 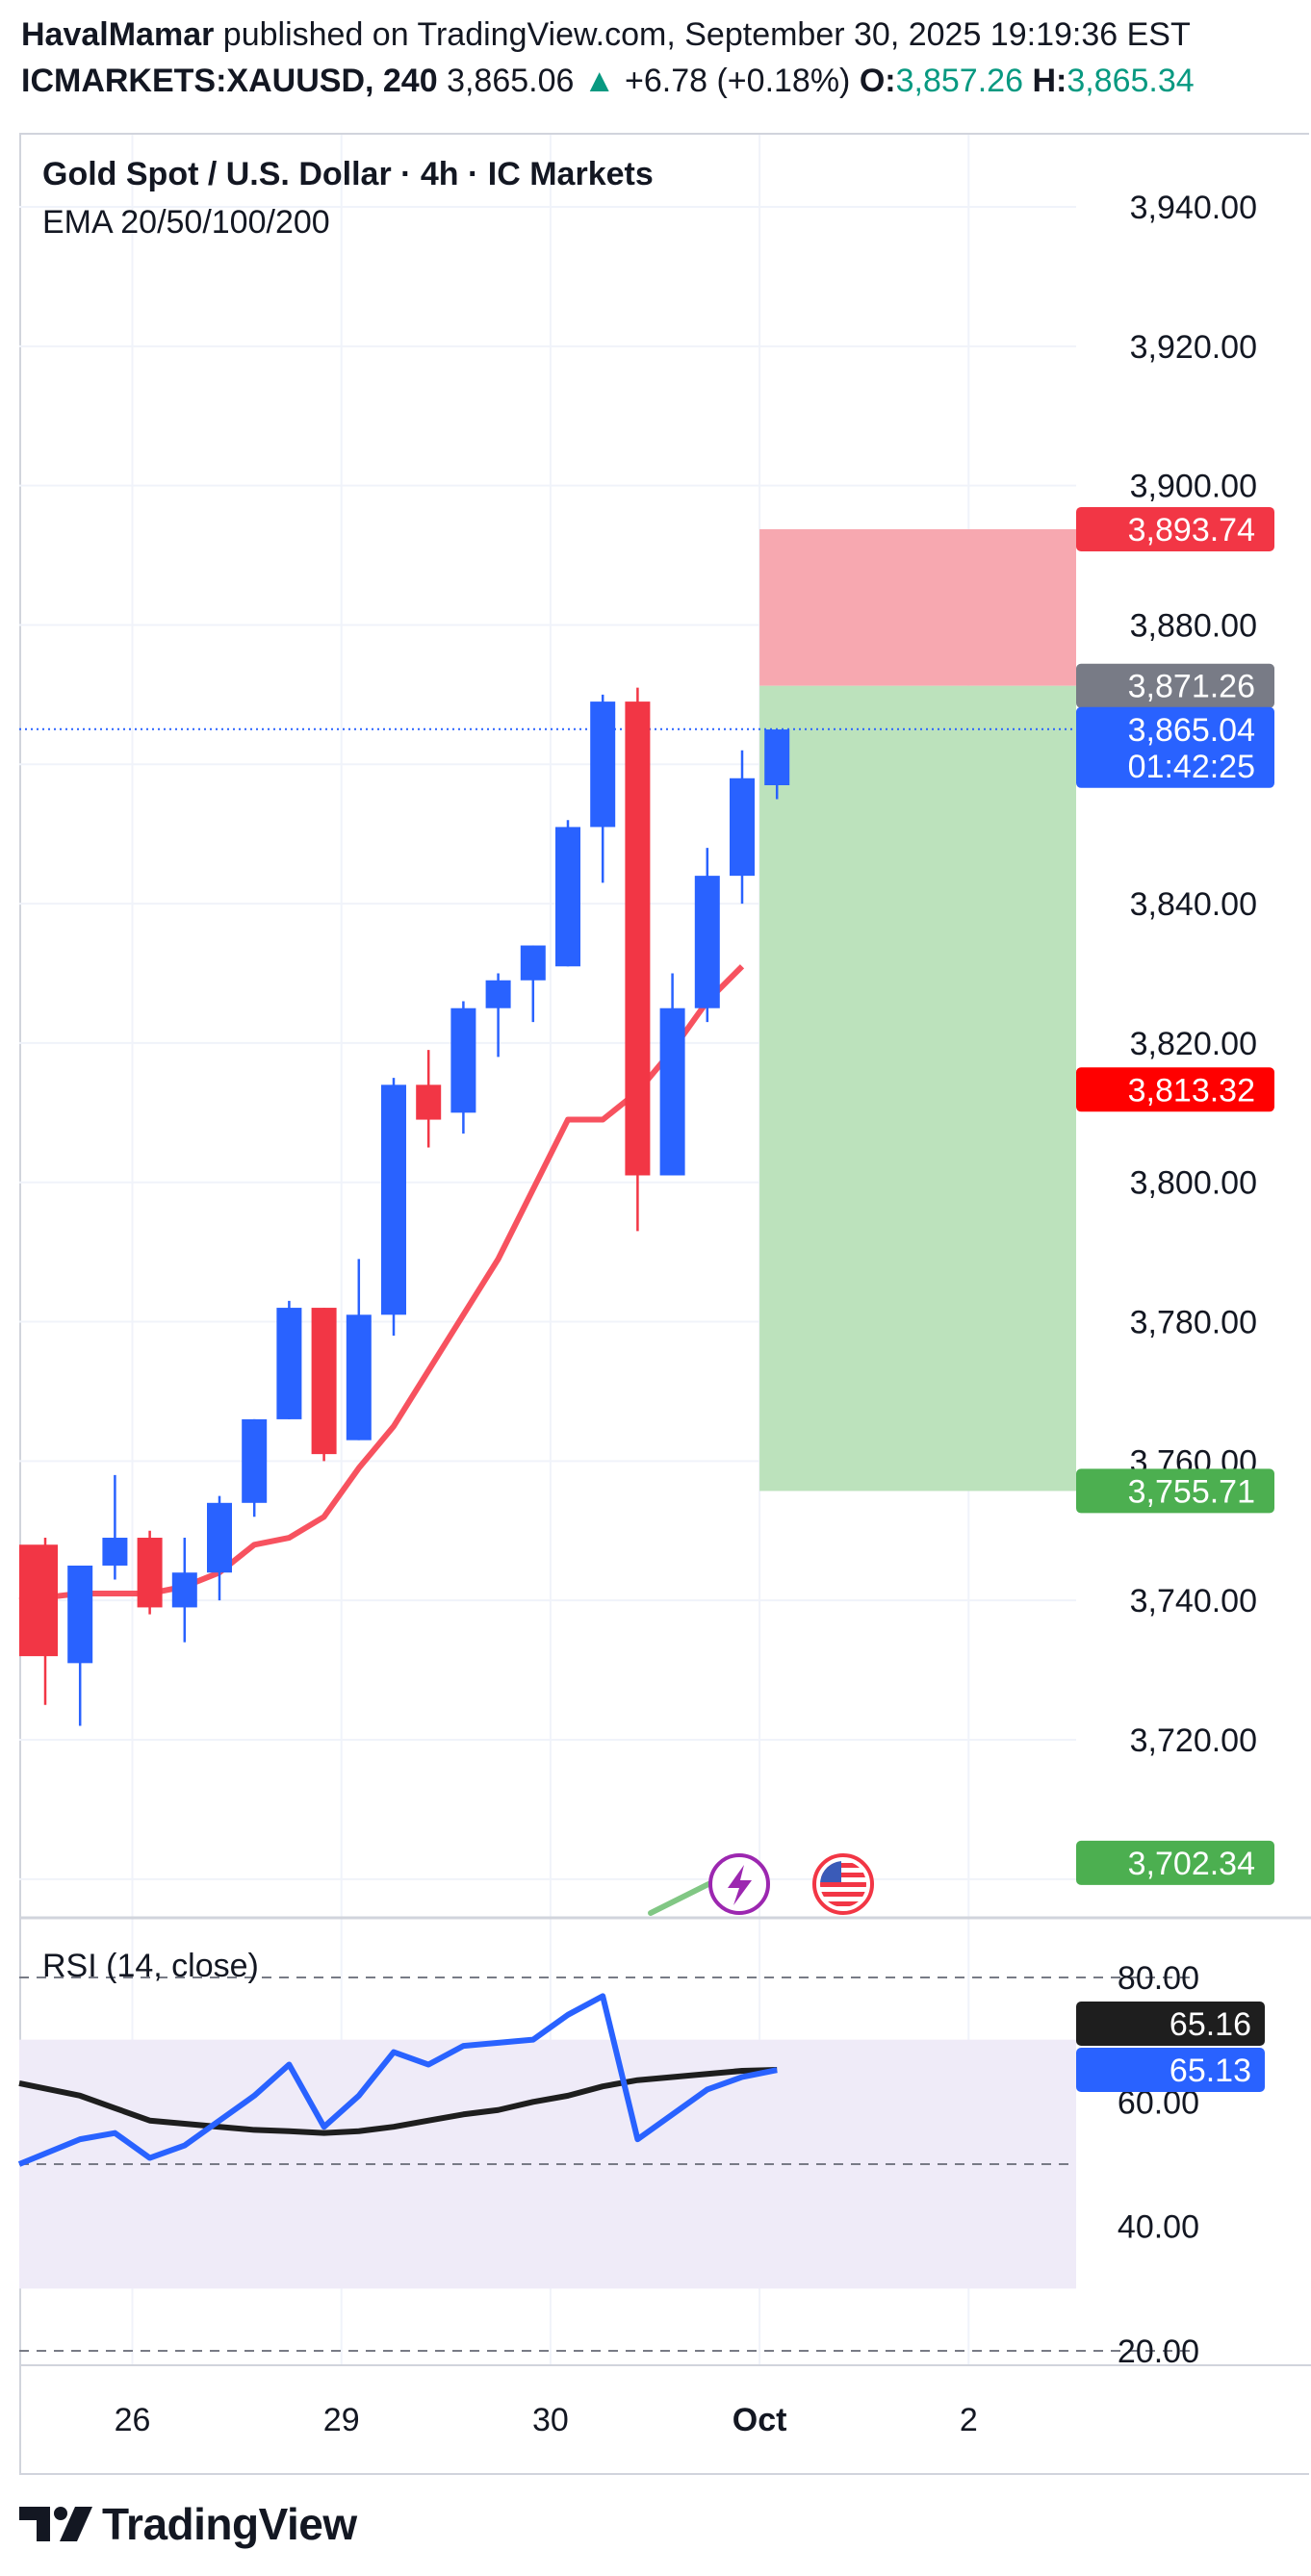 I want to click on price-tick-label: 3,720.00, so click(x=1193, y=1740).